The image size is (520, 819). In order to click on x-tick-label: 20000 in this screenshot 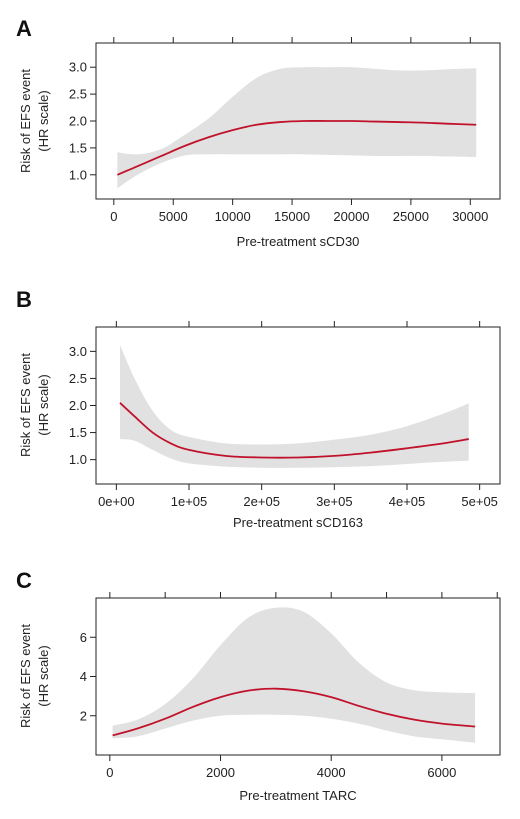, I will do `click(351, 216)`.